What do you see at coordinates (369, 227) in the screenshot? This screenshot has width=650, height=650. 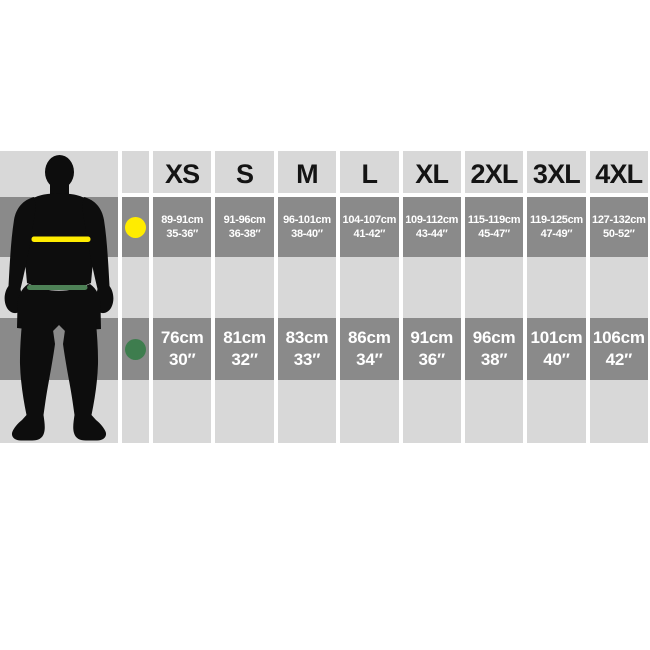 I see `chest-cell-l: 104-107cm 41-42″` at bounding box center [369, 227].